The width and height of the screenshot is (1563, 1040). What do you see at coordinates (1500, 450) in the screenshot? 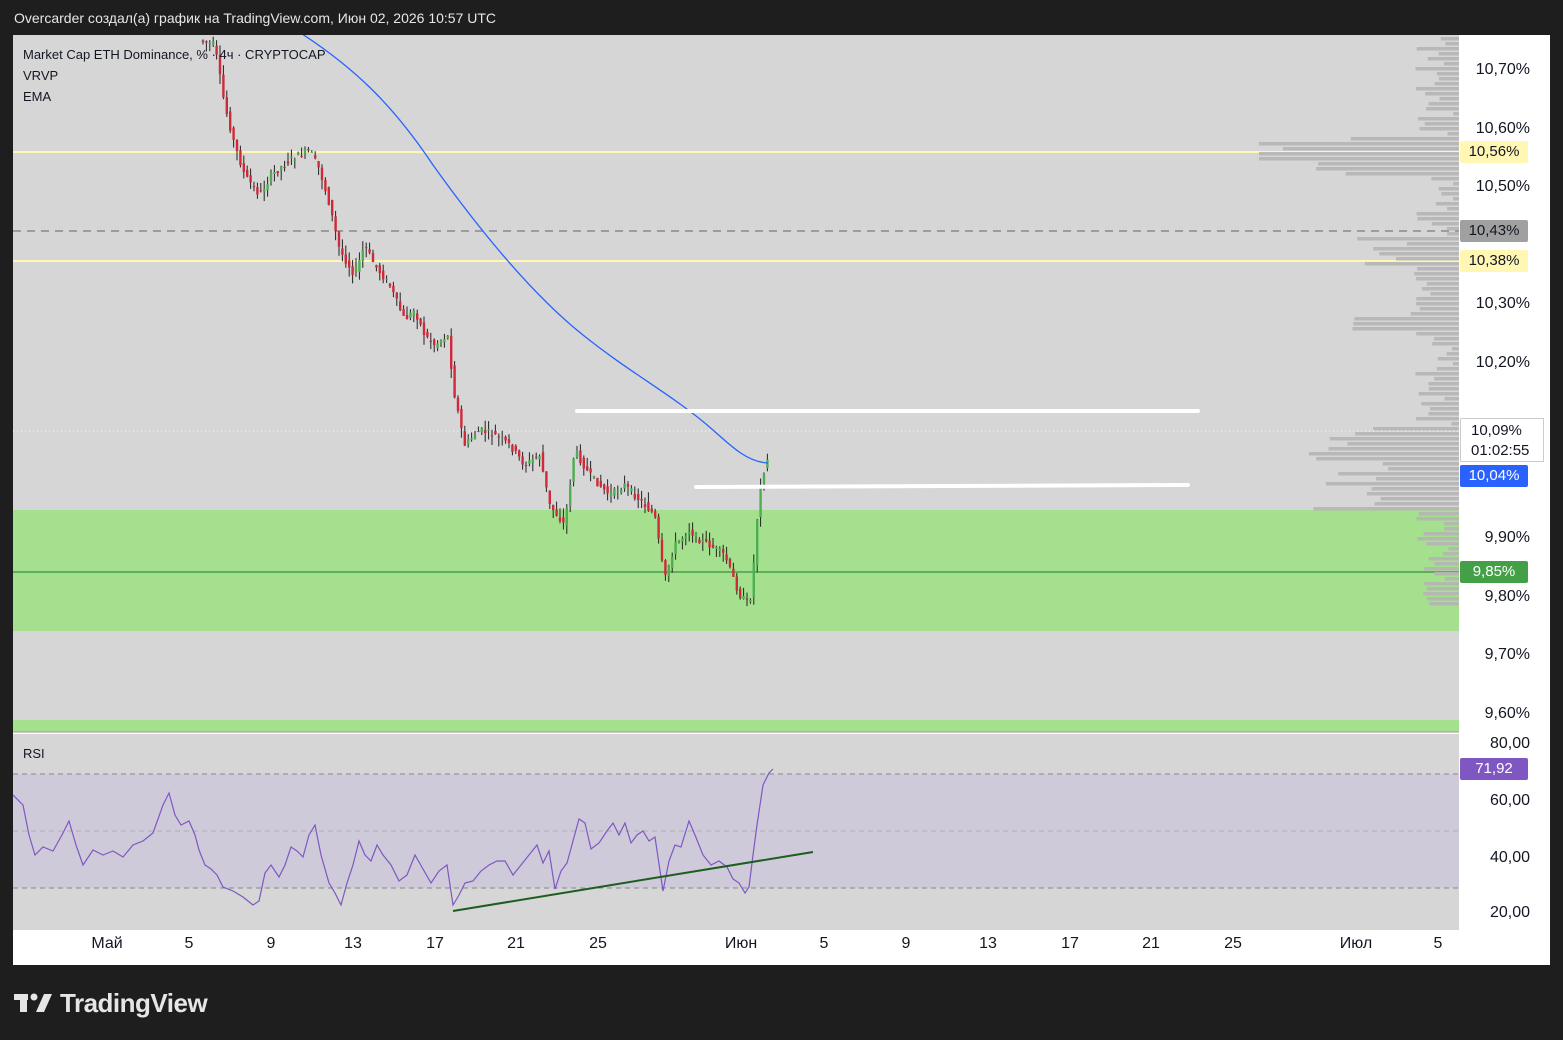
I see `bar-countdown: 01:02:55` at bounding box center [1500, 450].